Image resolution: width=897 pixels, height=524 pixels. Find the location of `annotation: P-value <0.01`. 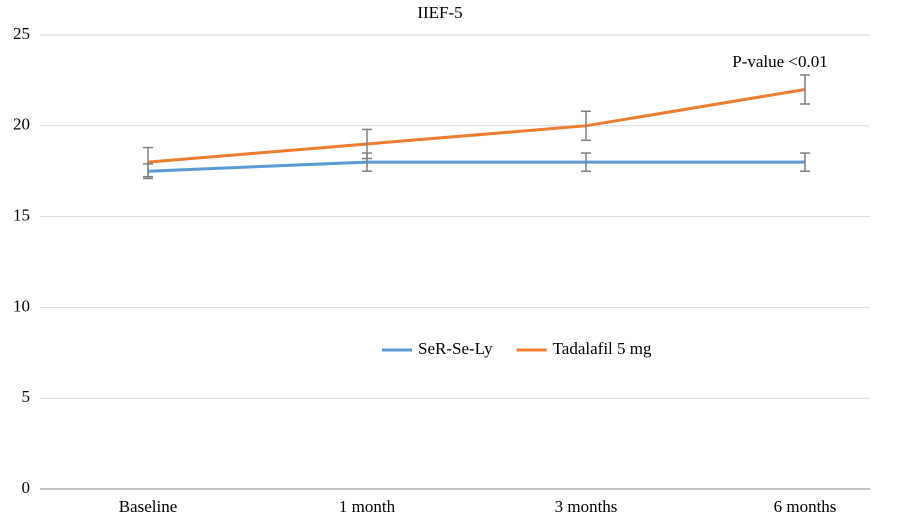

annotation: P-value <0.01 is located at coordinates (780, 61).